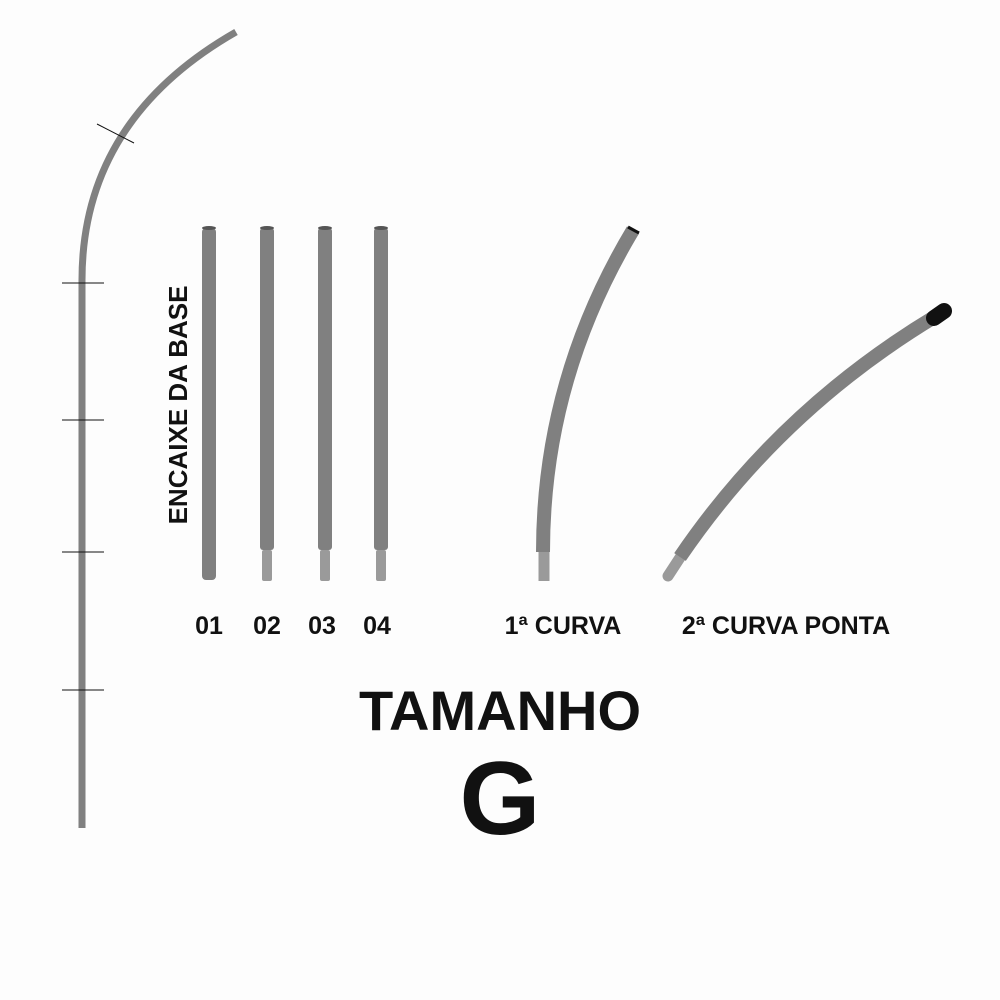 This screenshot has width=1000, height=1000. I want to click on piece-label: 01, so click(209, 626).